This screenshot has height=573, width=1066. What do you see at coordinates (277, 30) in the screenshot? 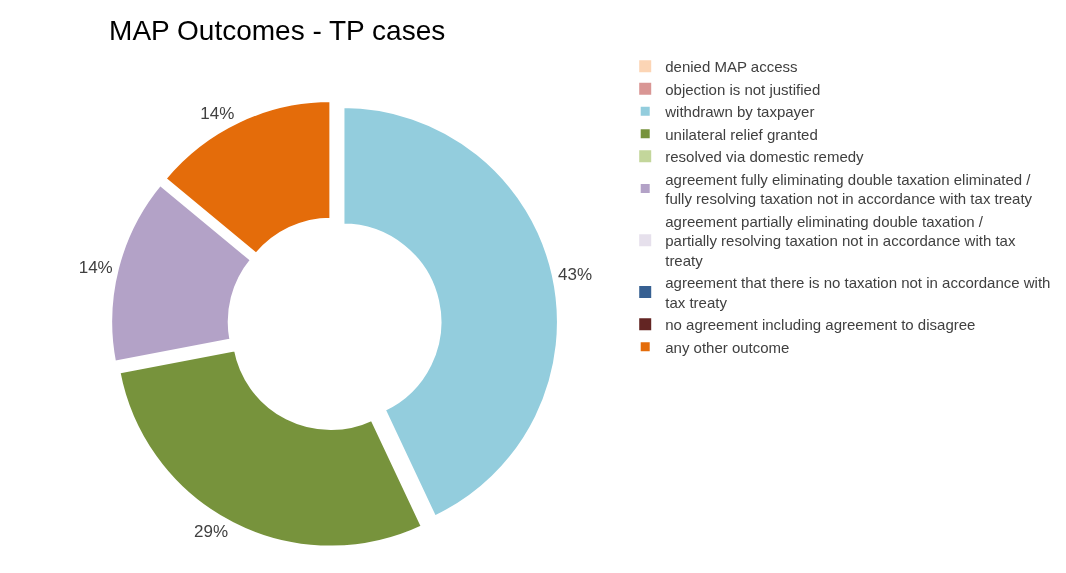
I see `chart-title: MAP Outcomes - TP cases` at bounding box center [277, 30].